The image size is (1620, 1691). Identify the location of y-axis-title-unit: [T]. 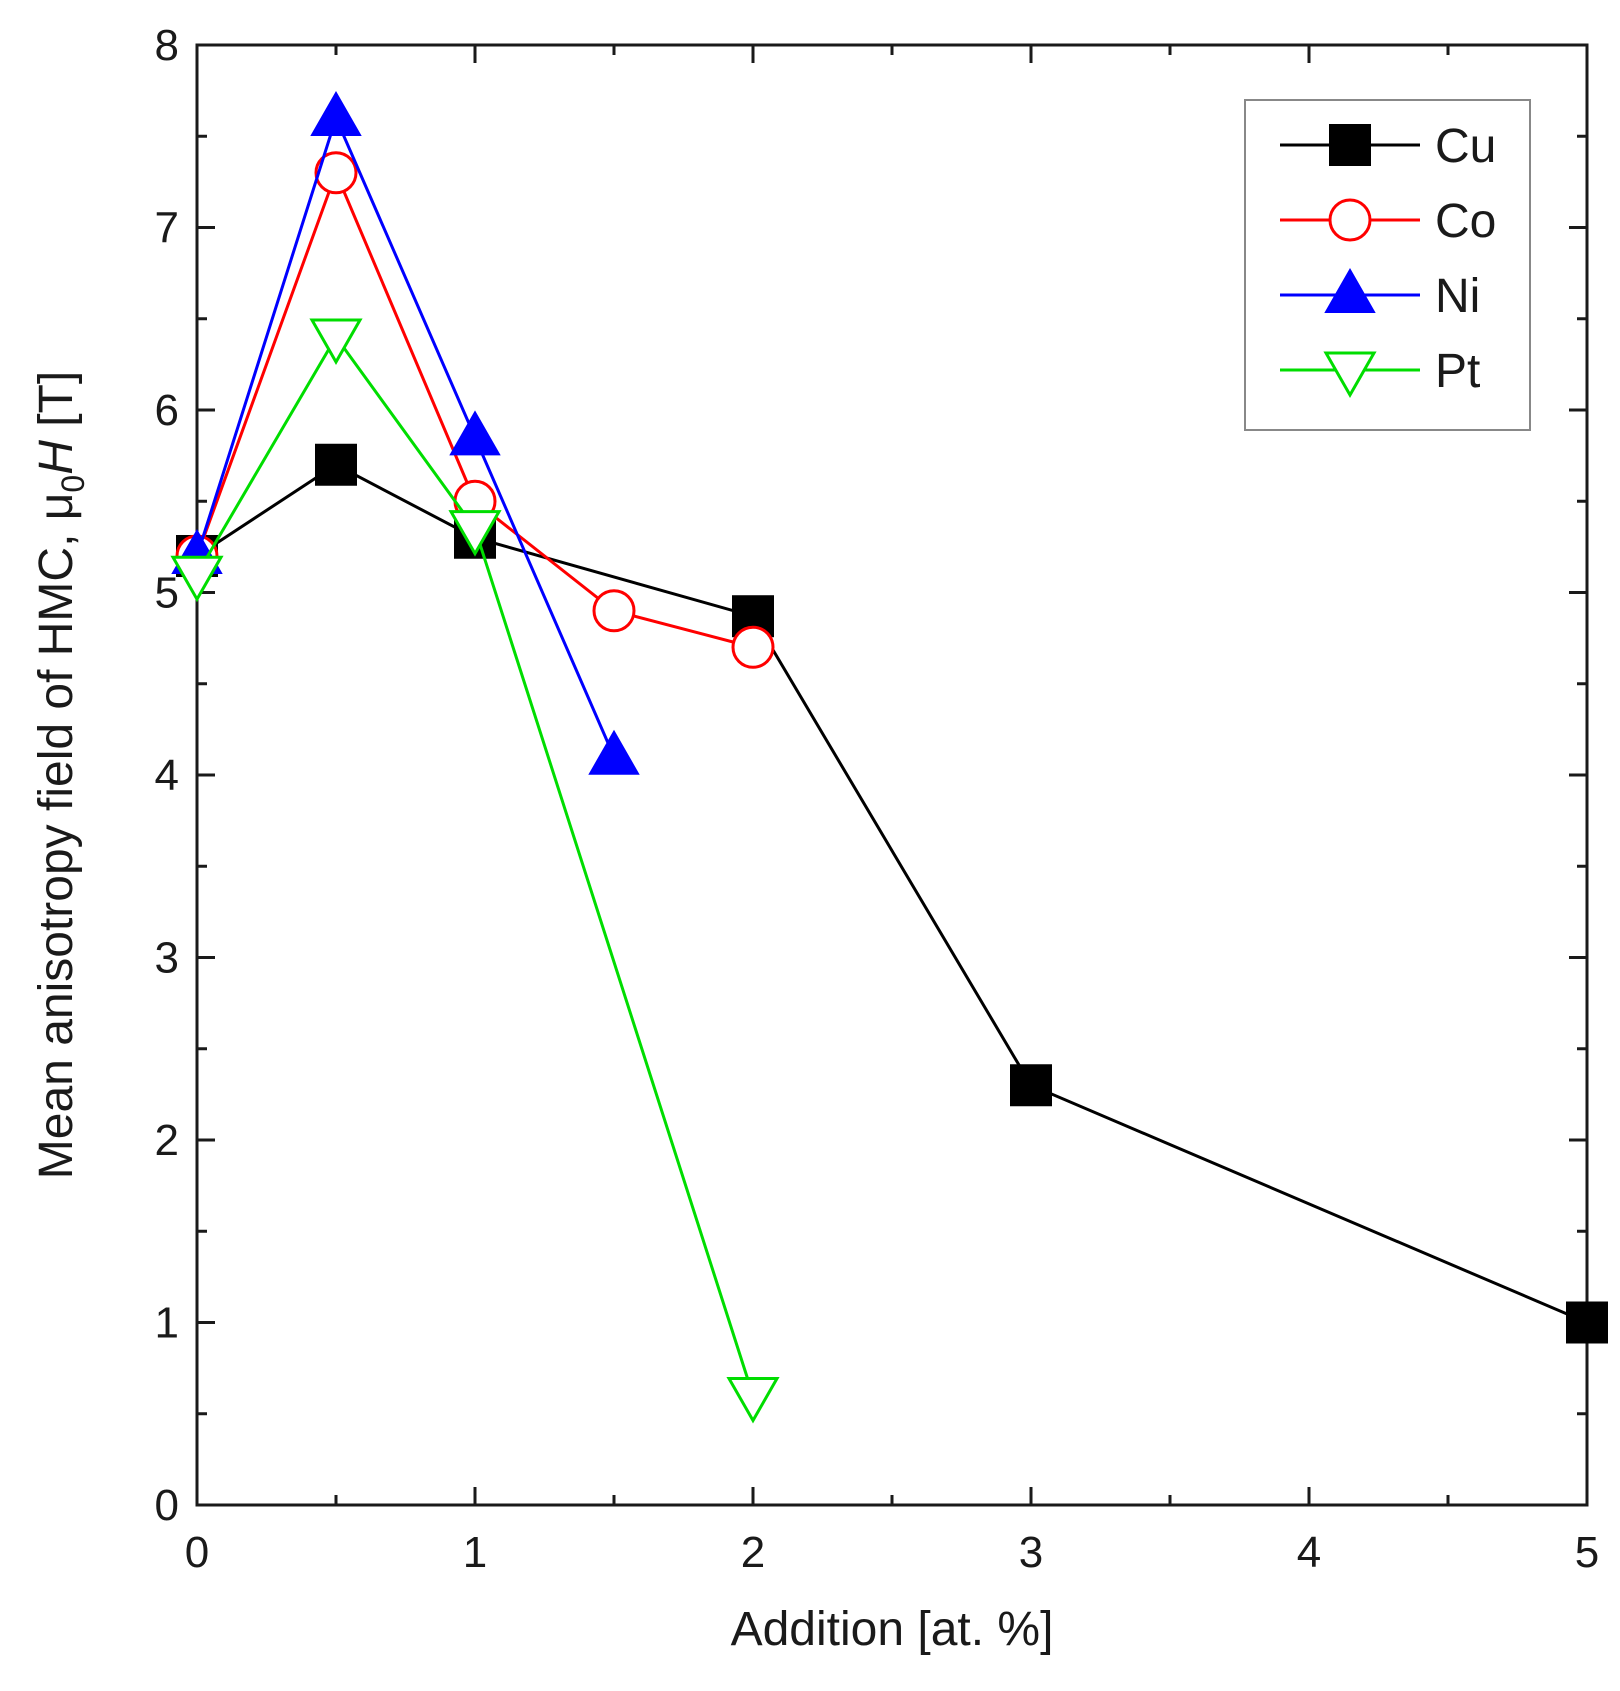
(56, 405).